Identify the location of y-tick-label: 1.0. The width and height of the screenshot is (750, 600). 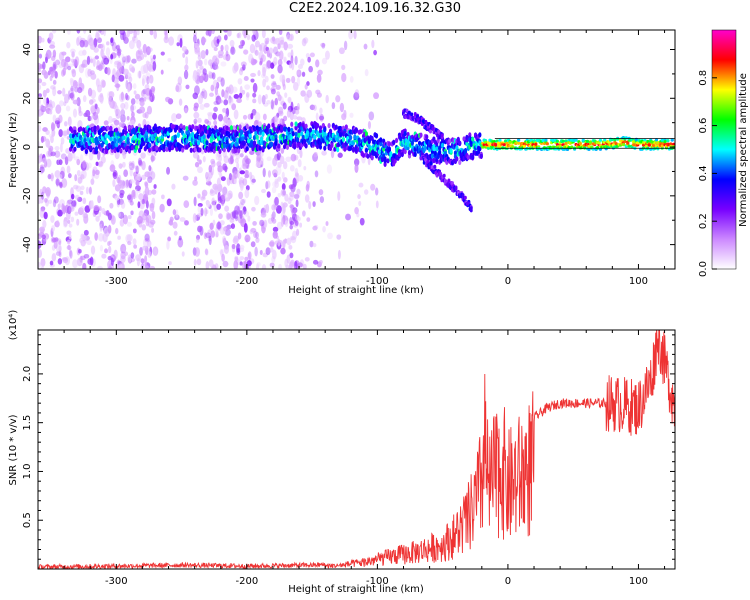
(27, 471).